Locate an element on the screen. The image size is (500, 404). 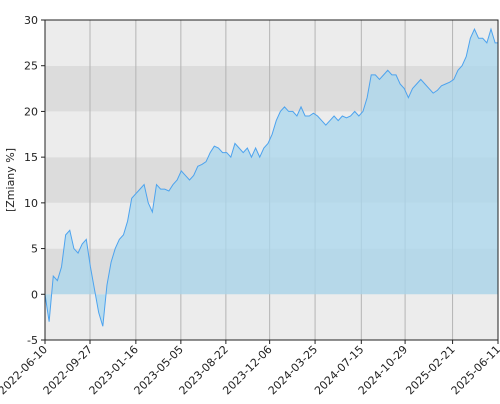
y-tick-label: 10 is located at coordinates (31, 203).